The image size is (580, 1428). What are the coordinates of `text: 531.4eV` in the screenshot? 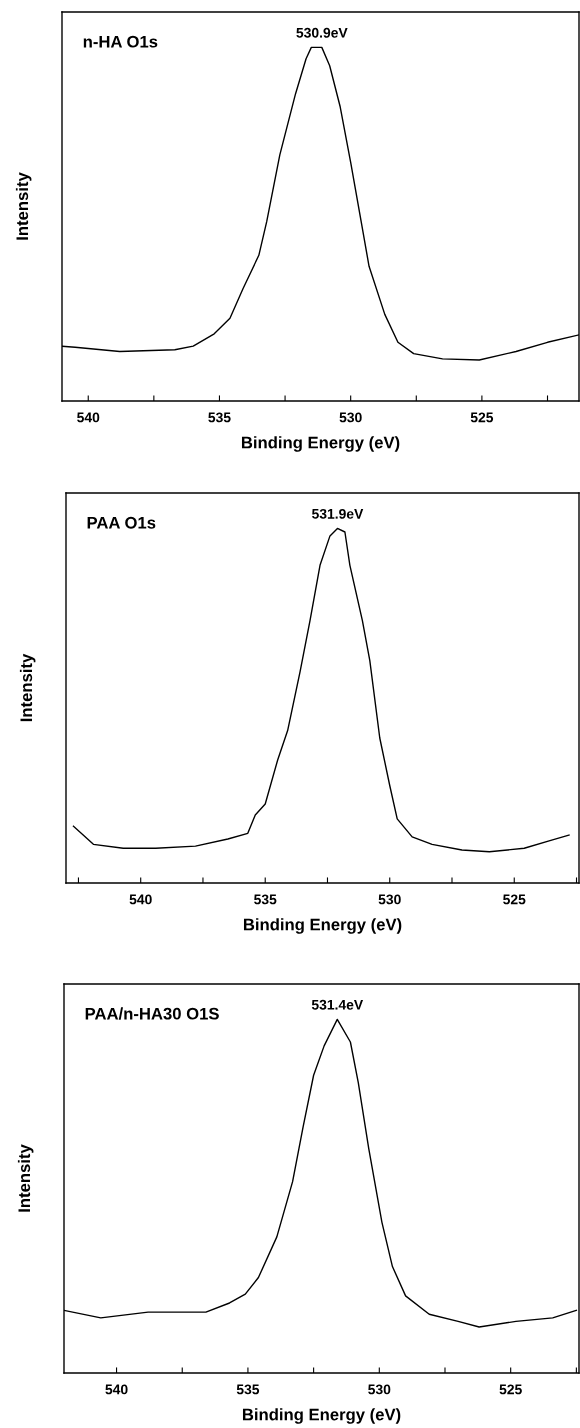 It's located at (337, 1004).